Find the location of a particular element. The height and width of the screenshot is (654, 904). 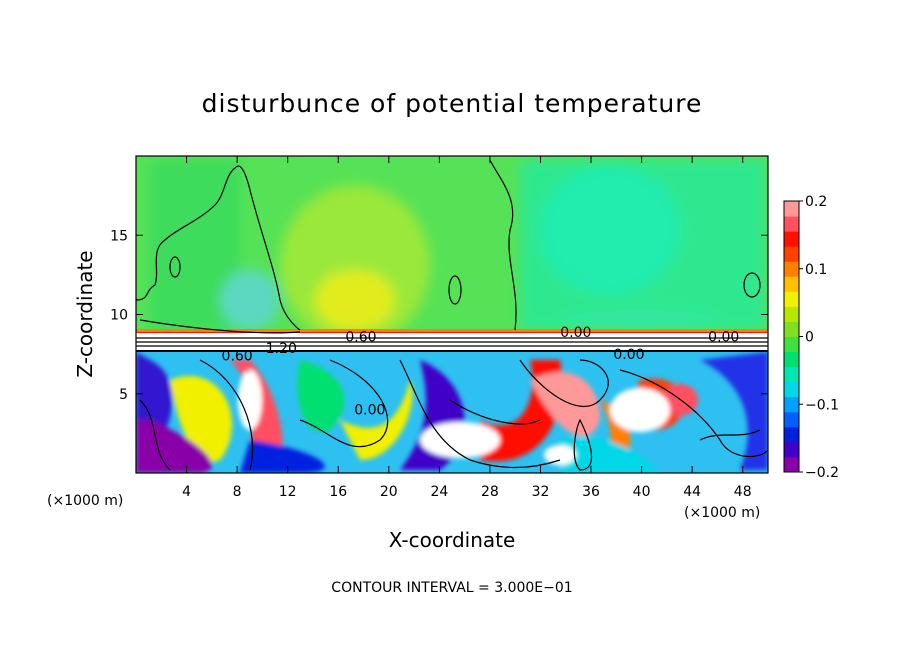

colorbar-tick-label: −0.2 is located at coordinates (822, 473).